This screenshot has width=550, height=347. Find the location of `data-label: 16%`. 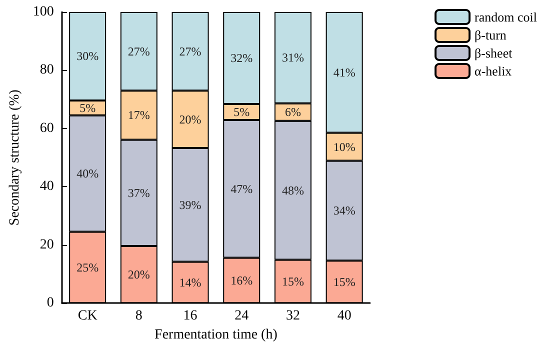

data-label: 16% is located at coordinates (241, 280).